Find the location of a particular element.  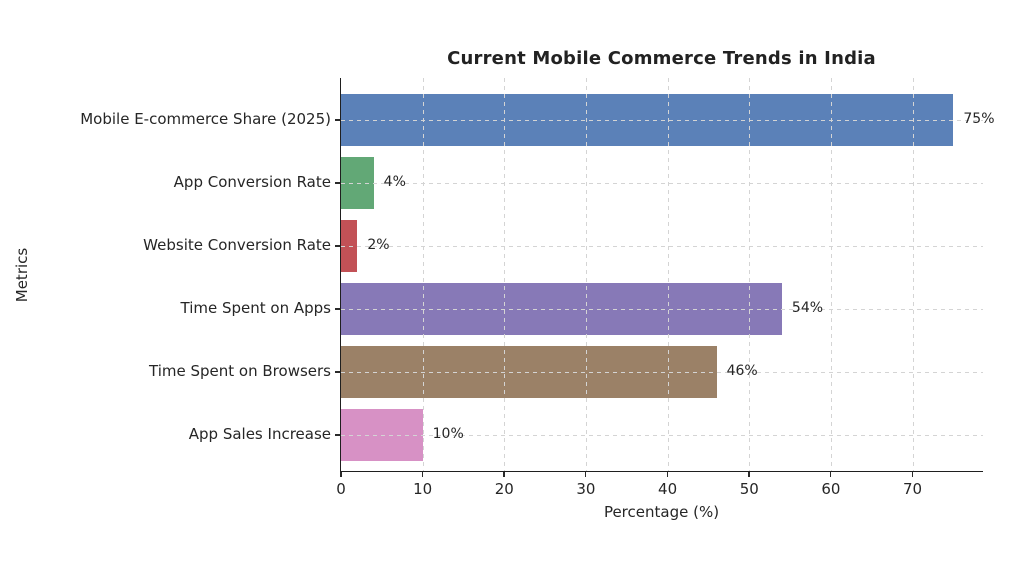

x-tick-label: 20 is located at coordinates (504, 489).